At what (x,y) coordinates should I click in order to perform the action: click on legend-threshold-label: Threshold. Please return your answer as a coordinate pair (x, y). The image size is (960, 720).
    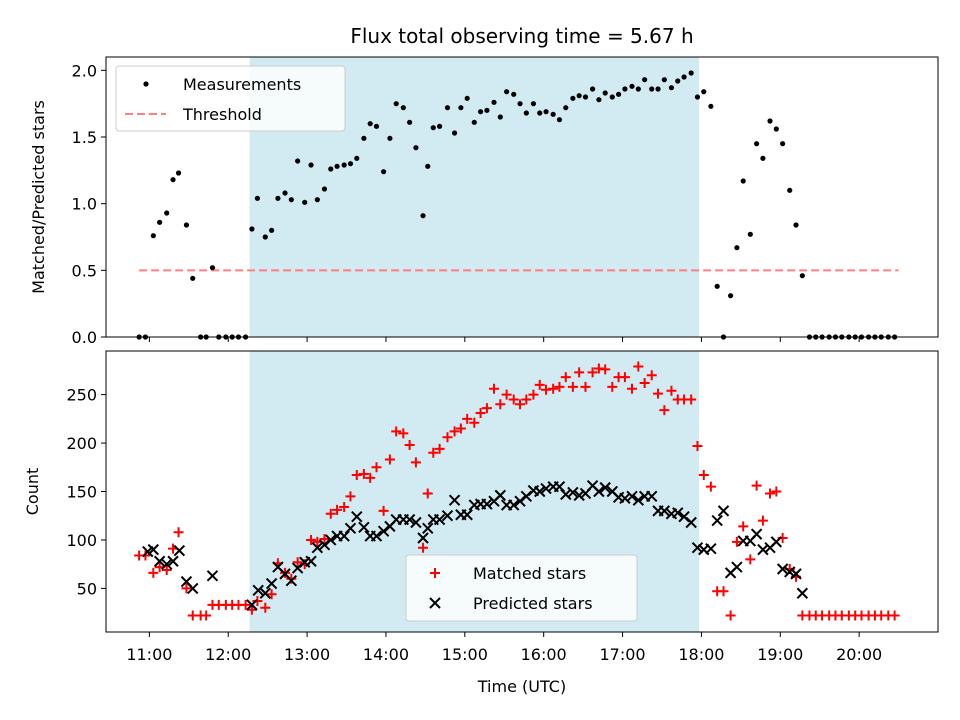
    Looking at the image, I should click on (222, 114).